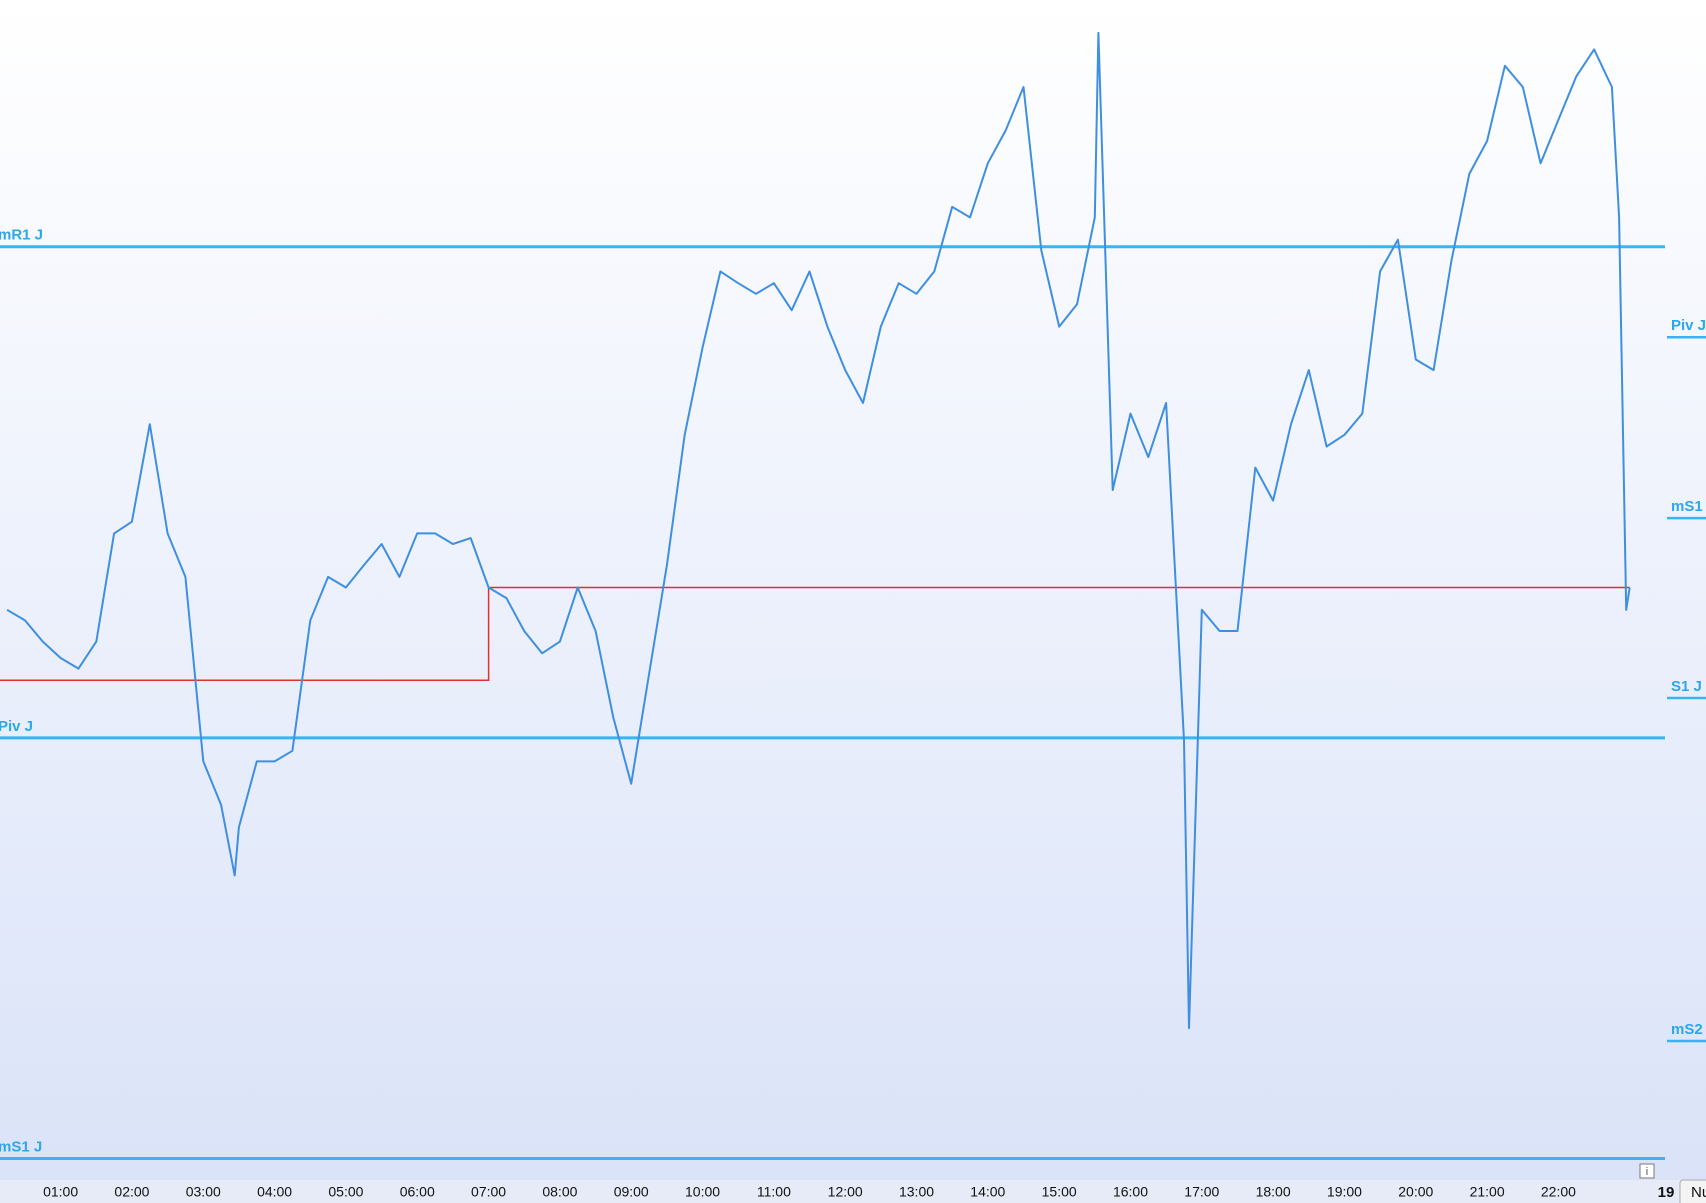  What do you see at coordinates (916, 1192) in the screenshot?
I see `x-tick-label: 13:00` at bounding box center [916, 1192].